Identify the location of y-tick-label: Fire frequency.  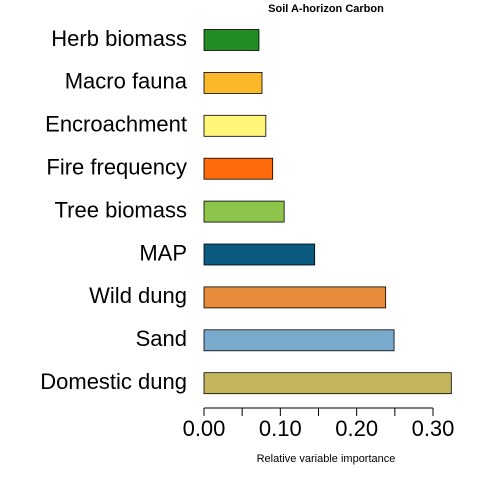
(116, 167).